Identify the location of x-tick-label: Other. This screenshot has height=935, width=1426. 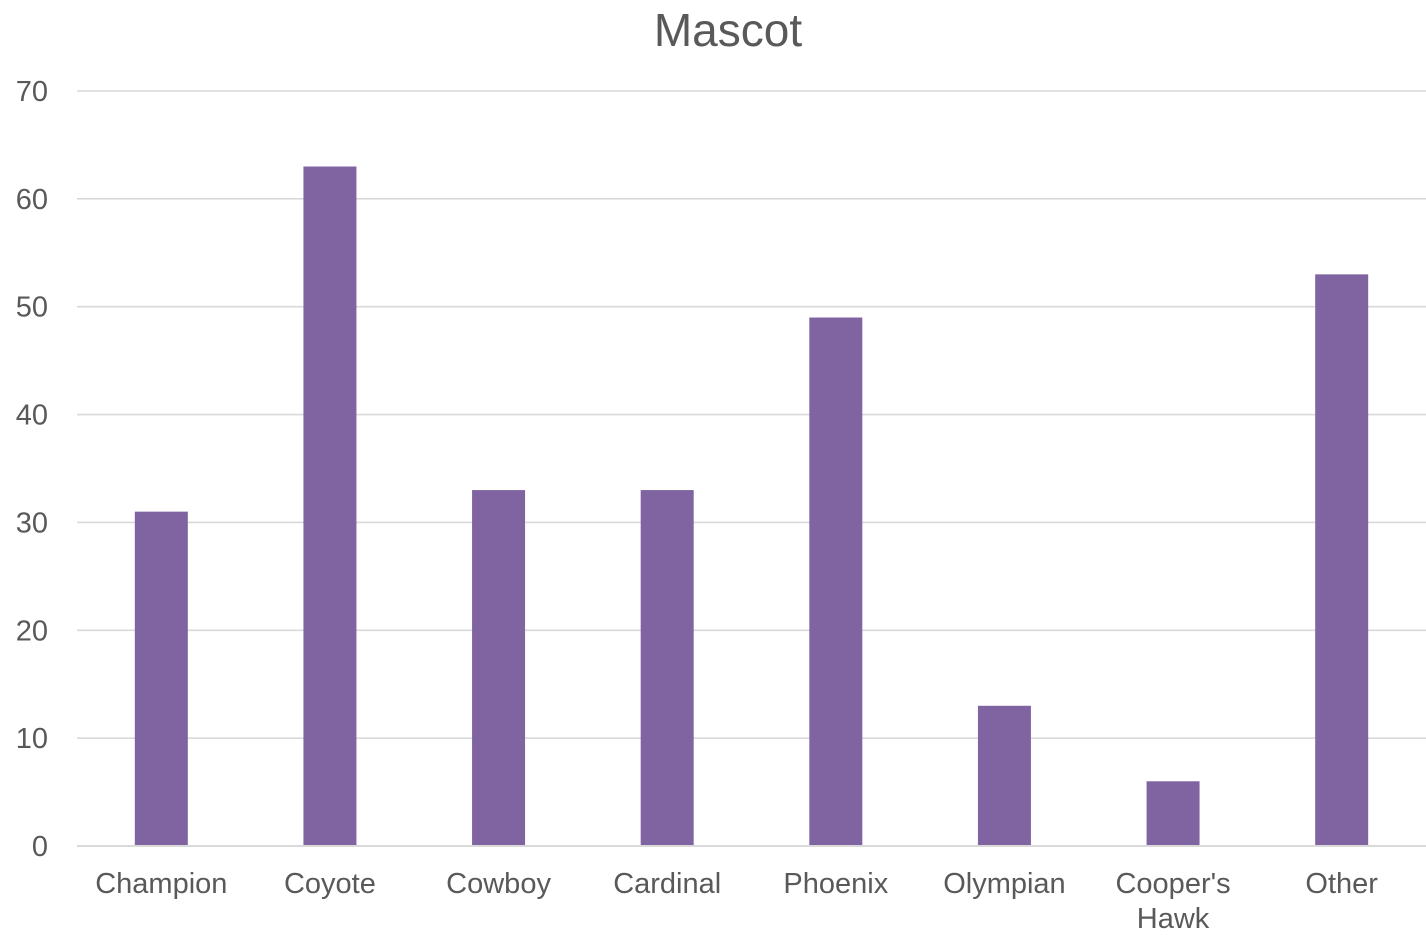
(1341, 884).